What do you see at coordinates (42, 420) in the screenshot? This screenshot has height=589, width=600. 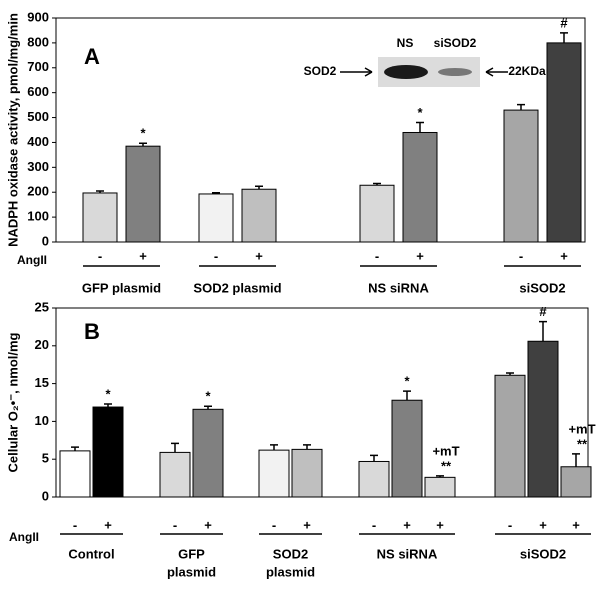 I see `y-tick-label: 10` at bounding box center [42, 420].